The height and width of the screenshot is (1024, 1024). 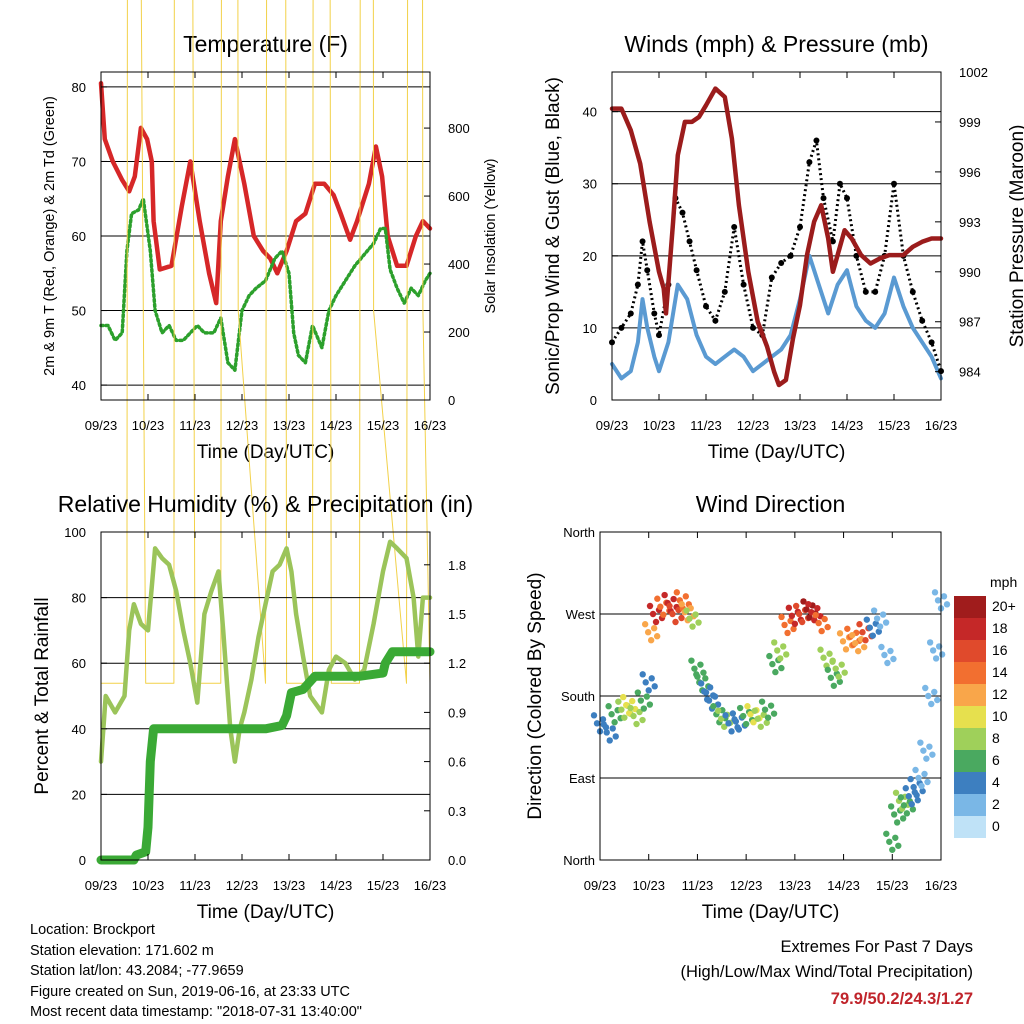 What do you see at coordinates (847, 425) in the screenshot?
I see `panel2-xtick-label: 14/23` at bounding box center [847, 425].